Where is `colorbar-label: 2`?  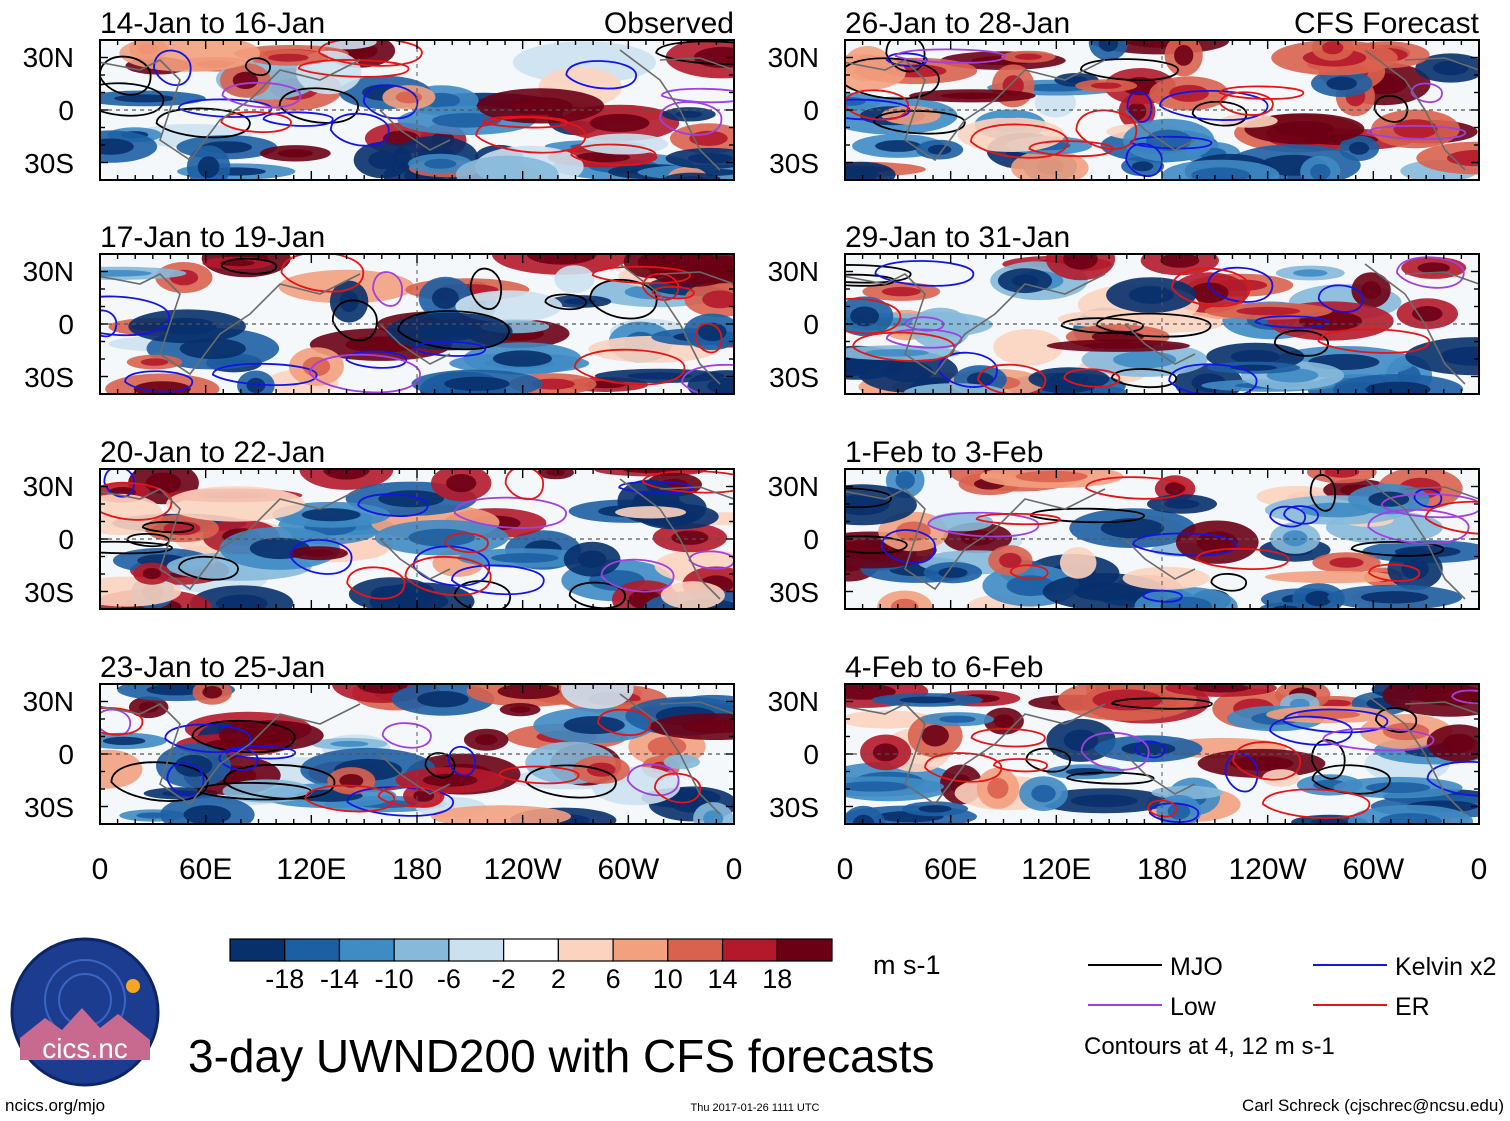
colorbar-label: 2 is located at coordinates (558, 979).